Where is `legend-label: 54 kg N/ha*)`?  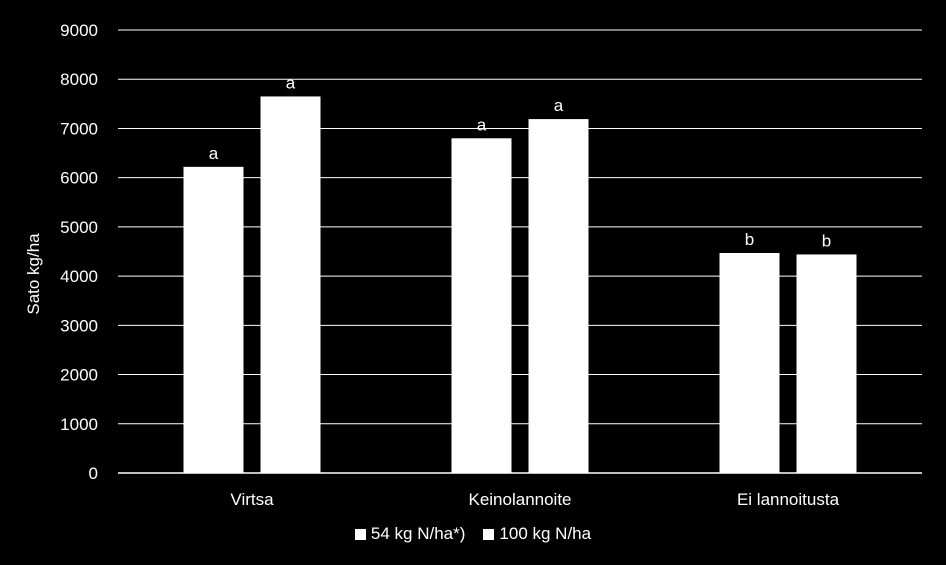
legend-label: 54 kg N/ha*) is located at coordinates (418, 533).